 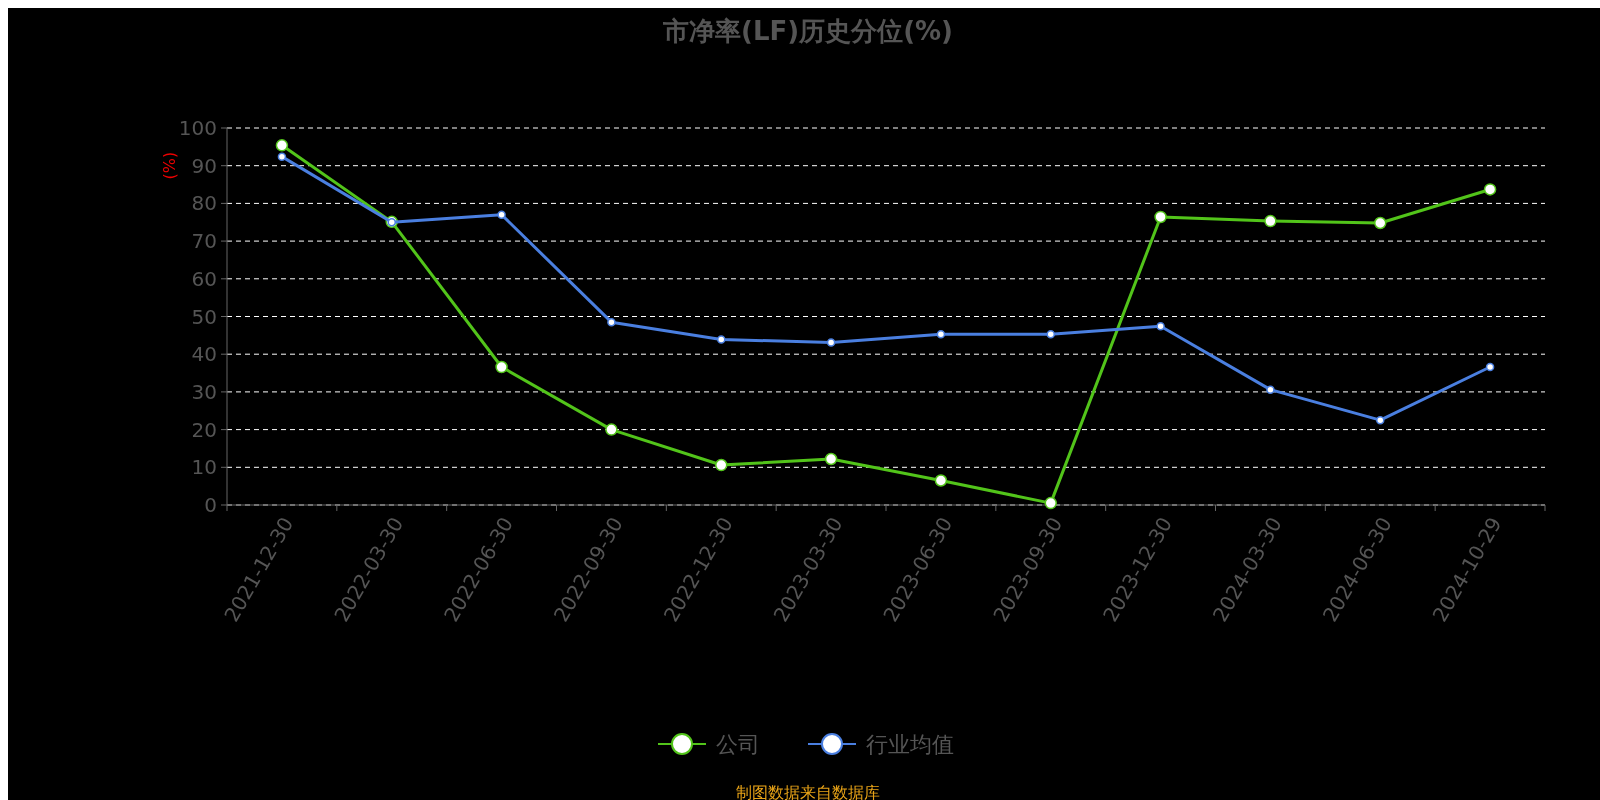 I want to click on chart-title: 市净率(LF)历史分位(%), so click(x=807, y=31).